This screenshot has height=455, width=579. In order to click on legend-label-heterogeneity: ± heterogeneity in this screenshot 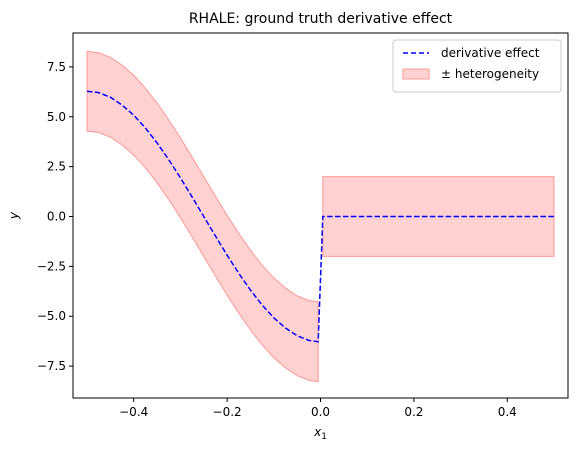, I will do `click(490, 74)`.